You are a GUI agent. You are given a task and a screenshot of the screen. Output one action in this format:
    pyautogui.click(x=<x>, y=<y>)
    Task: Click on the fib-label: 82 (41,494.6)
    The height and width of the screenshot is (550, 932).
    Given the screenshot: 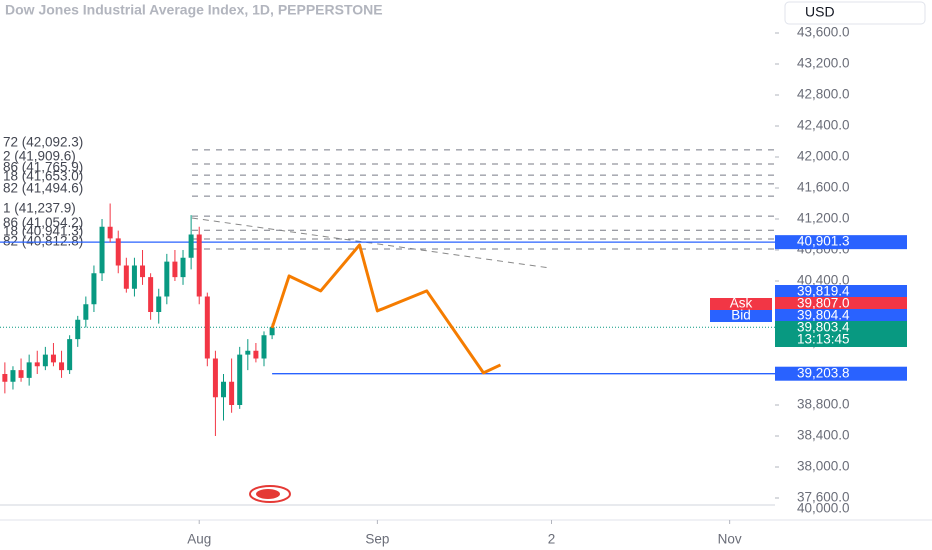 What is the action you would take?
    pyautogui.click(x=43, y=188)
    